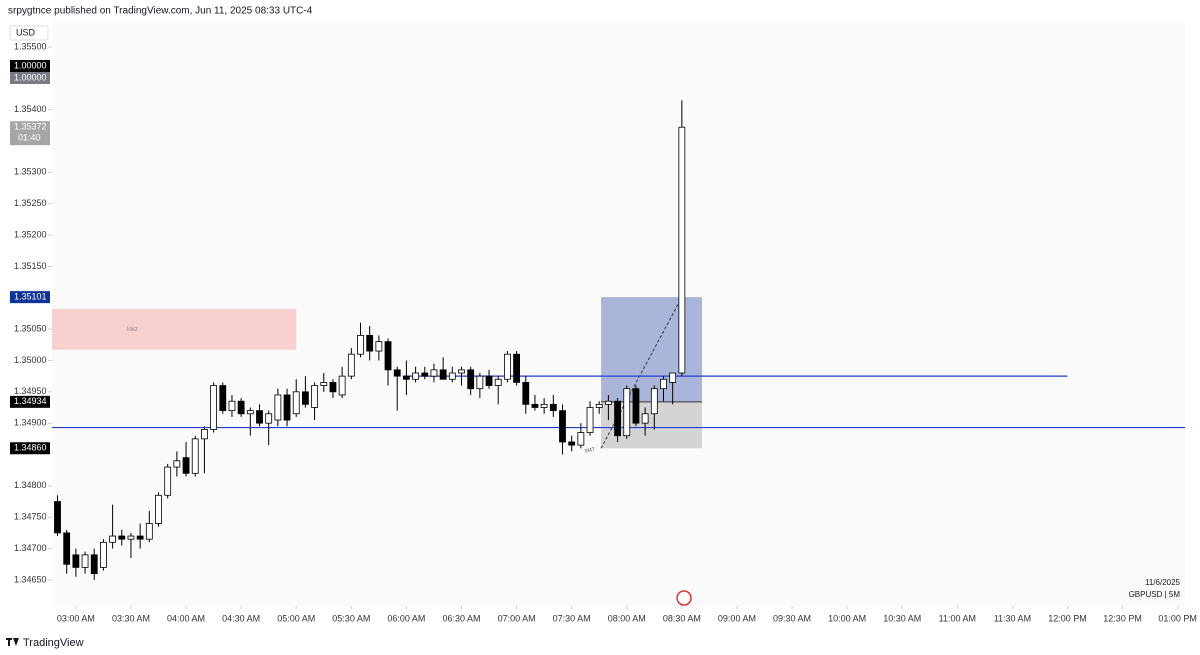 Image resolution: width=1200 pixels, height=655 pixels. What do you see at coordinates (132, 330) in the screenshot?
I see `zone-label: lokz` at bounding box center [132, 330].